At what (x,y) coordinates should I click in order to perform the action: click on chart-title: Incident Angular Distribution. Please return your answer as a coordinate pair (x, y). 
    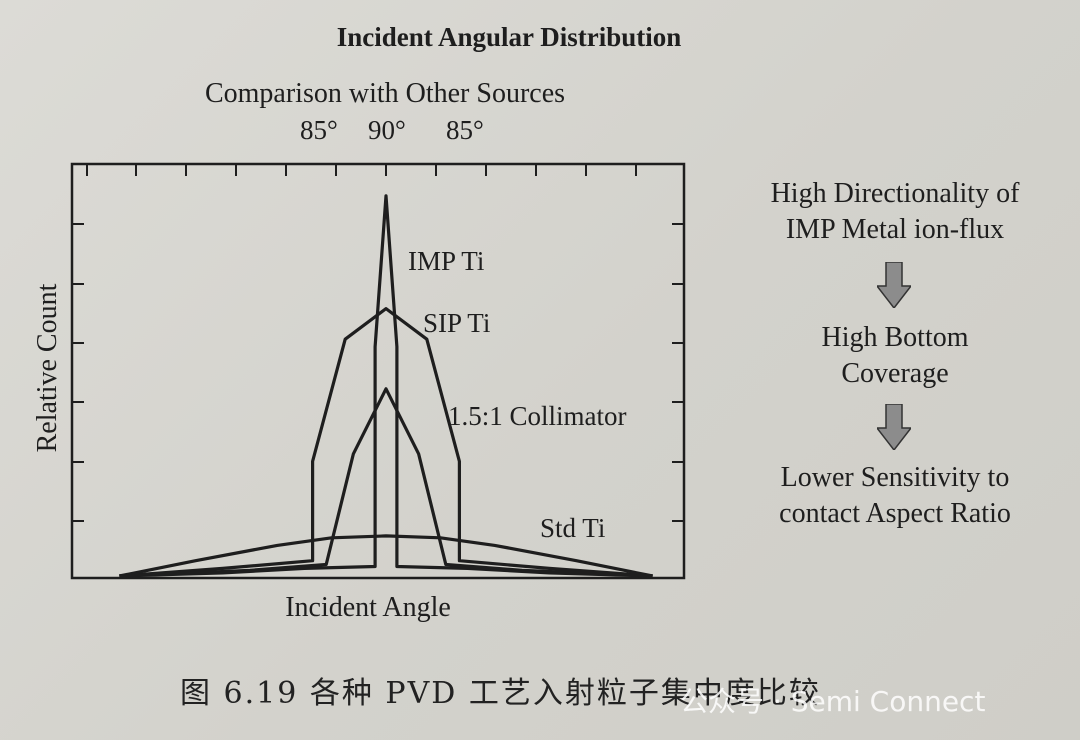
    Looking at the image, I should click on (509, 37).